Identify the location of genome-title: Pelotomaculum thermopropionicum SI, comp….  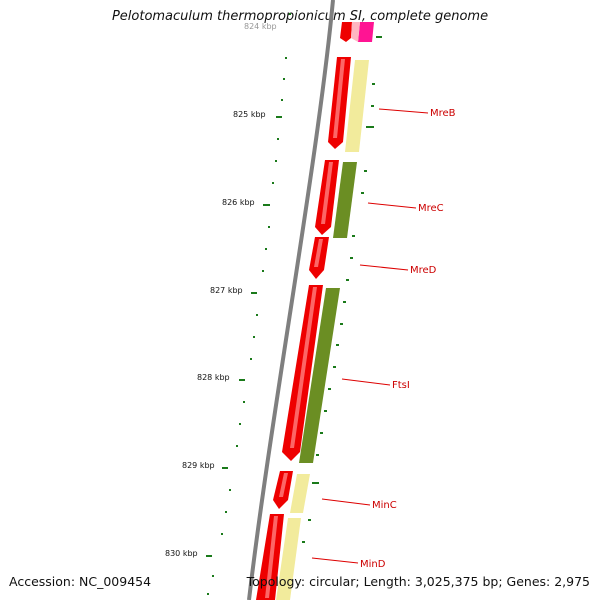
(300, 16).